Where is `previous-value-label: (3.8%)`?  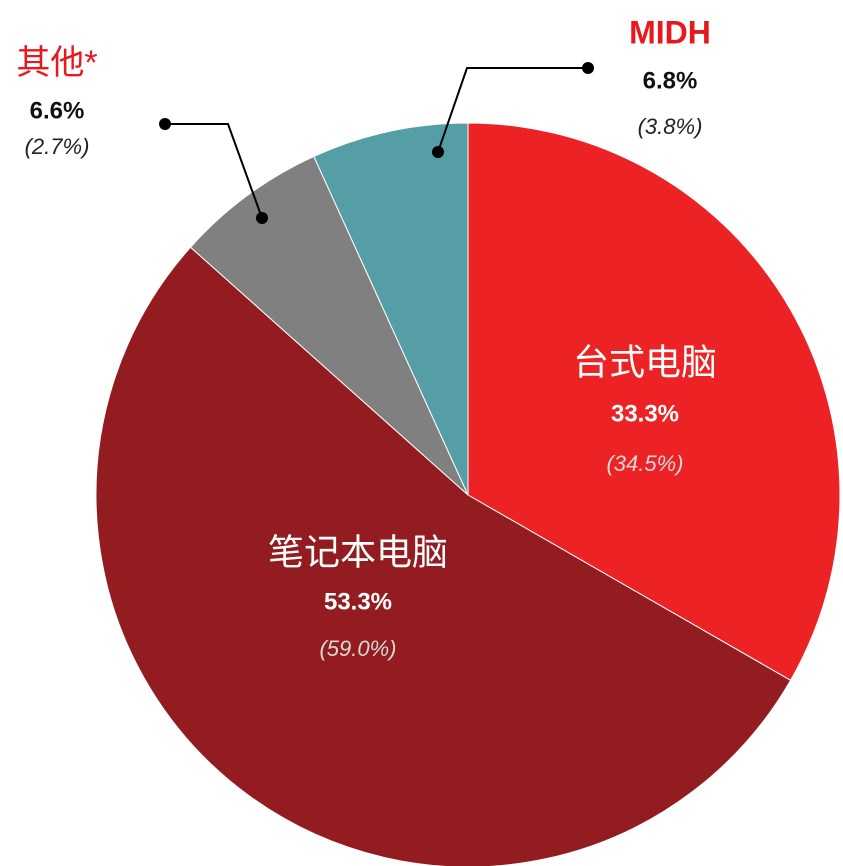 previous-value-label: (3.8%) is located at coordinates (670, 126).